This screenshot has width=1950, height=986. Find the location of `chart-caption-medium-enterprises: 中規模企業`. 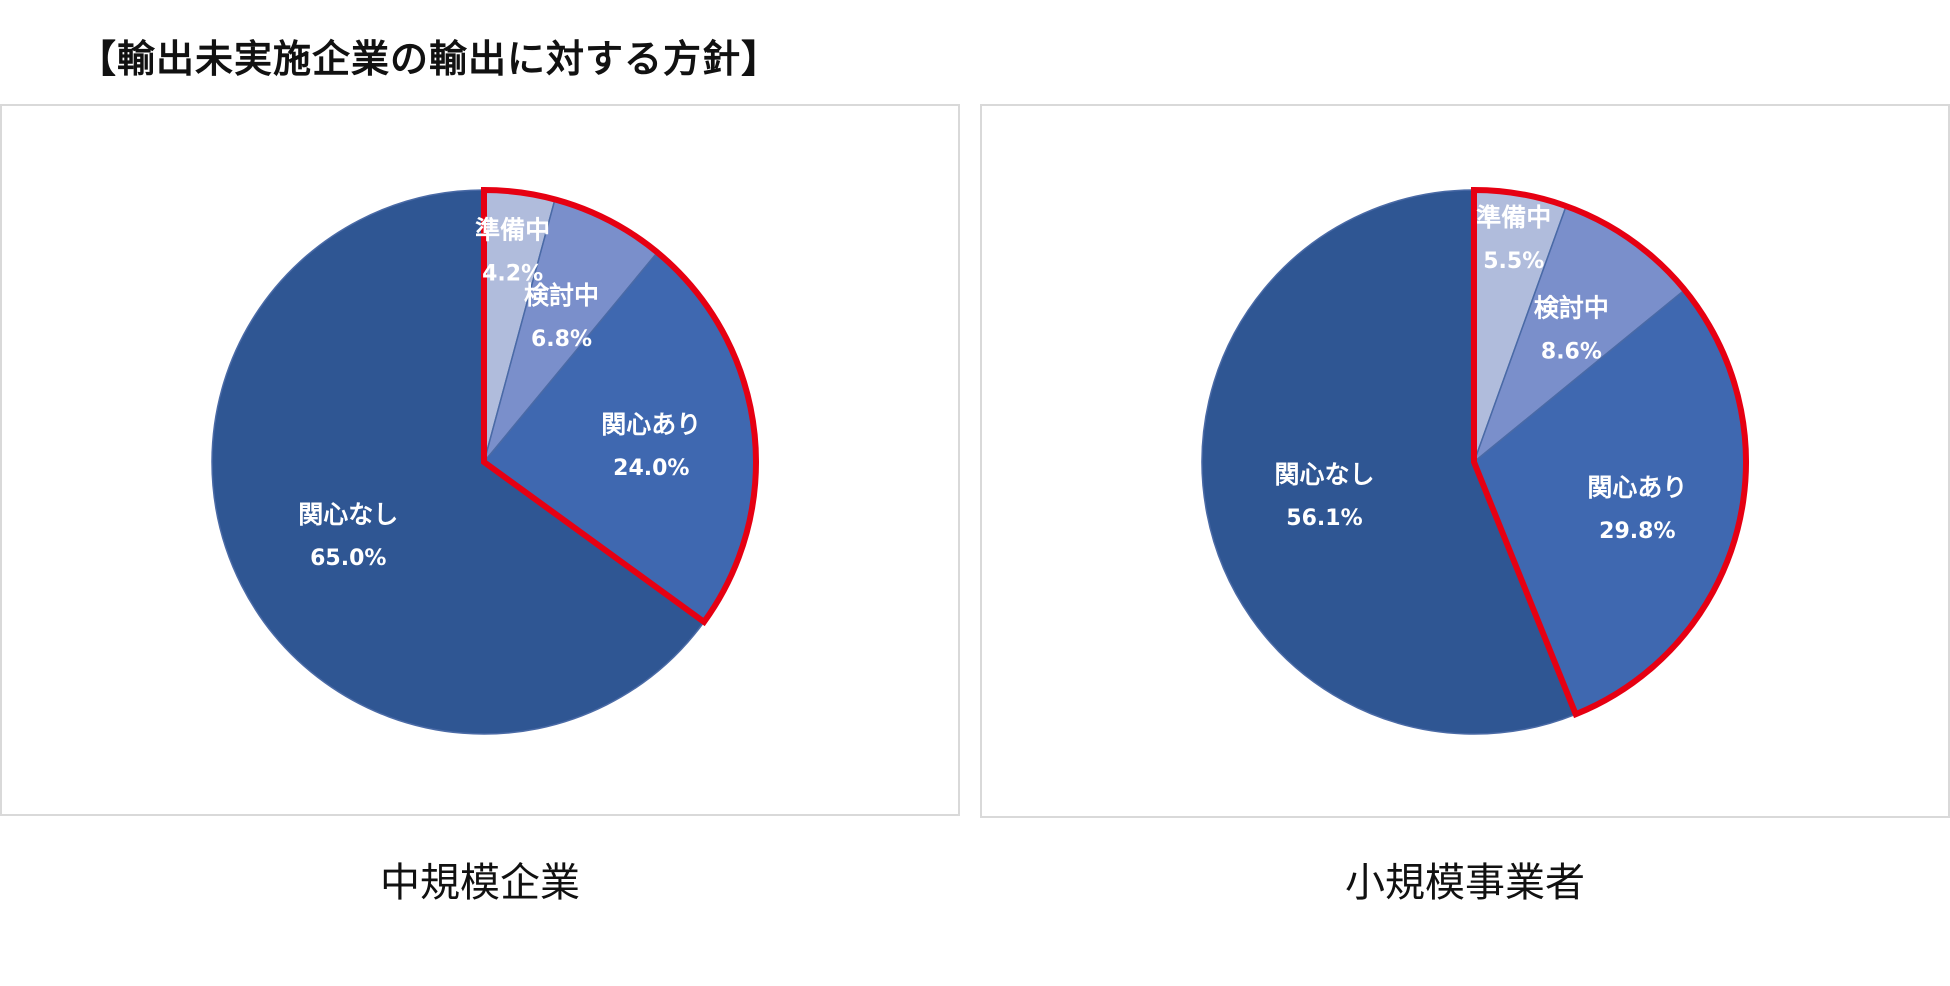

chart-caption-medium-enterprises: 中規模企業 is located at coordinates (480, 883).